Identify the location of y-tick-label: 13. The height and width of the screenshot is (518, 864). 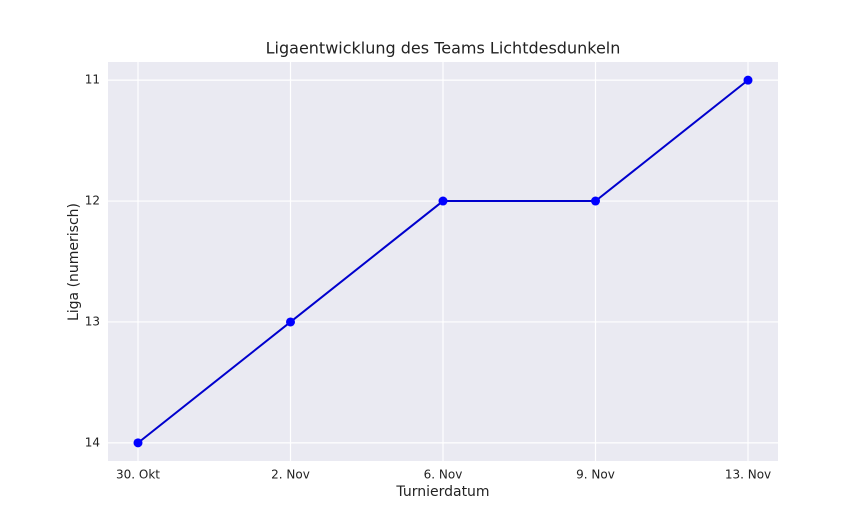
(92, 321).